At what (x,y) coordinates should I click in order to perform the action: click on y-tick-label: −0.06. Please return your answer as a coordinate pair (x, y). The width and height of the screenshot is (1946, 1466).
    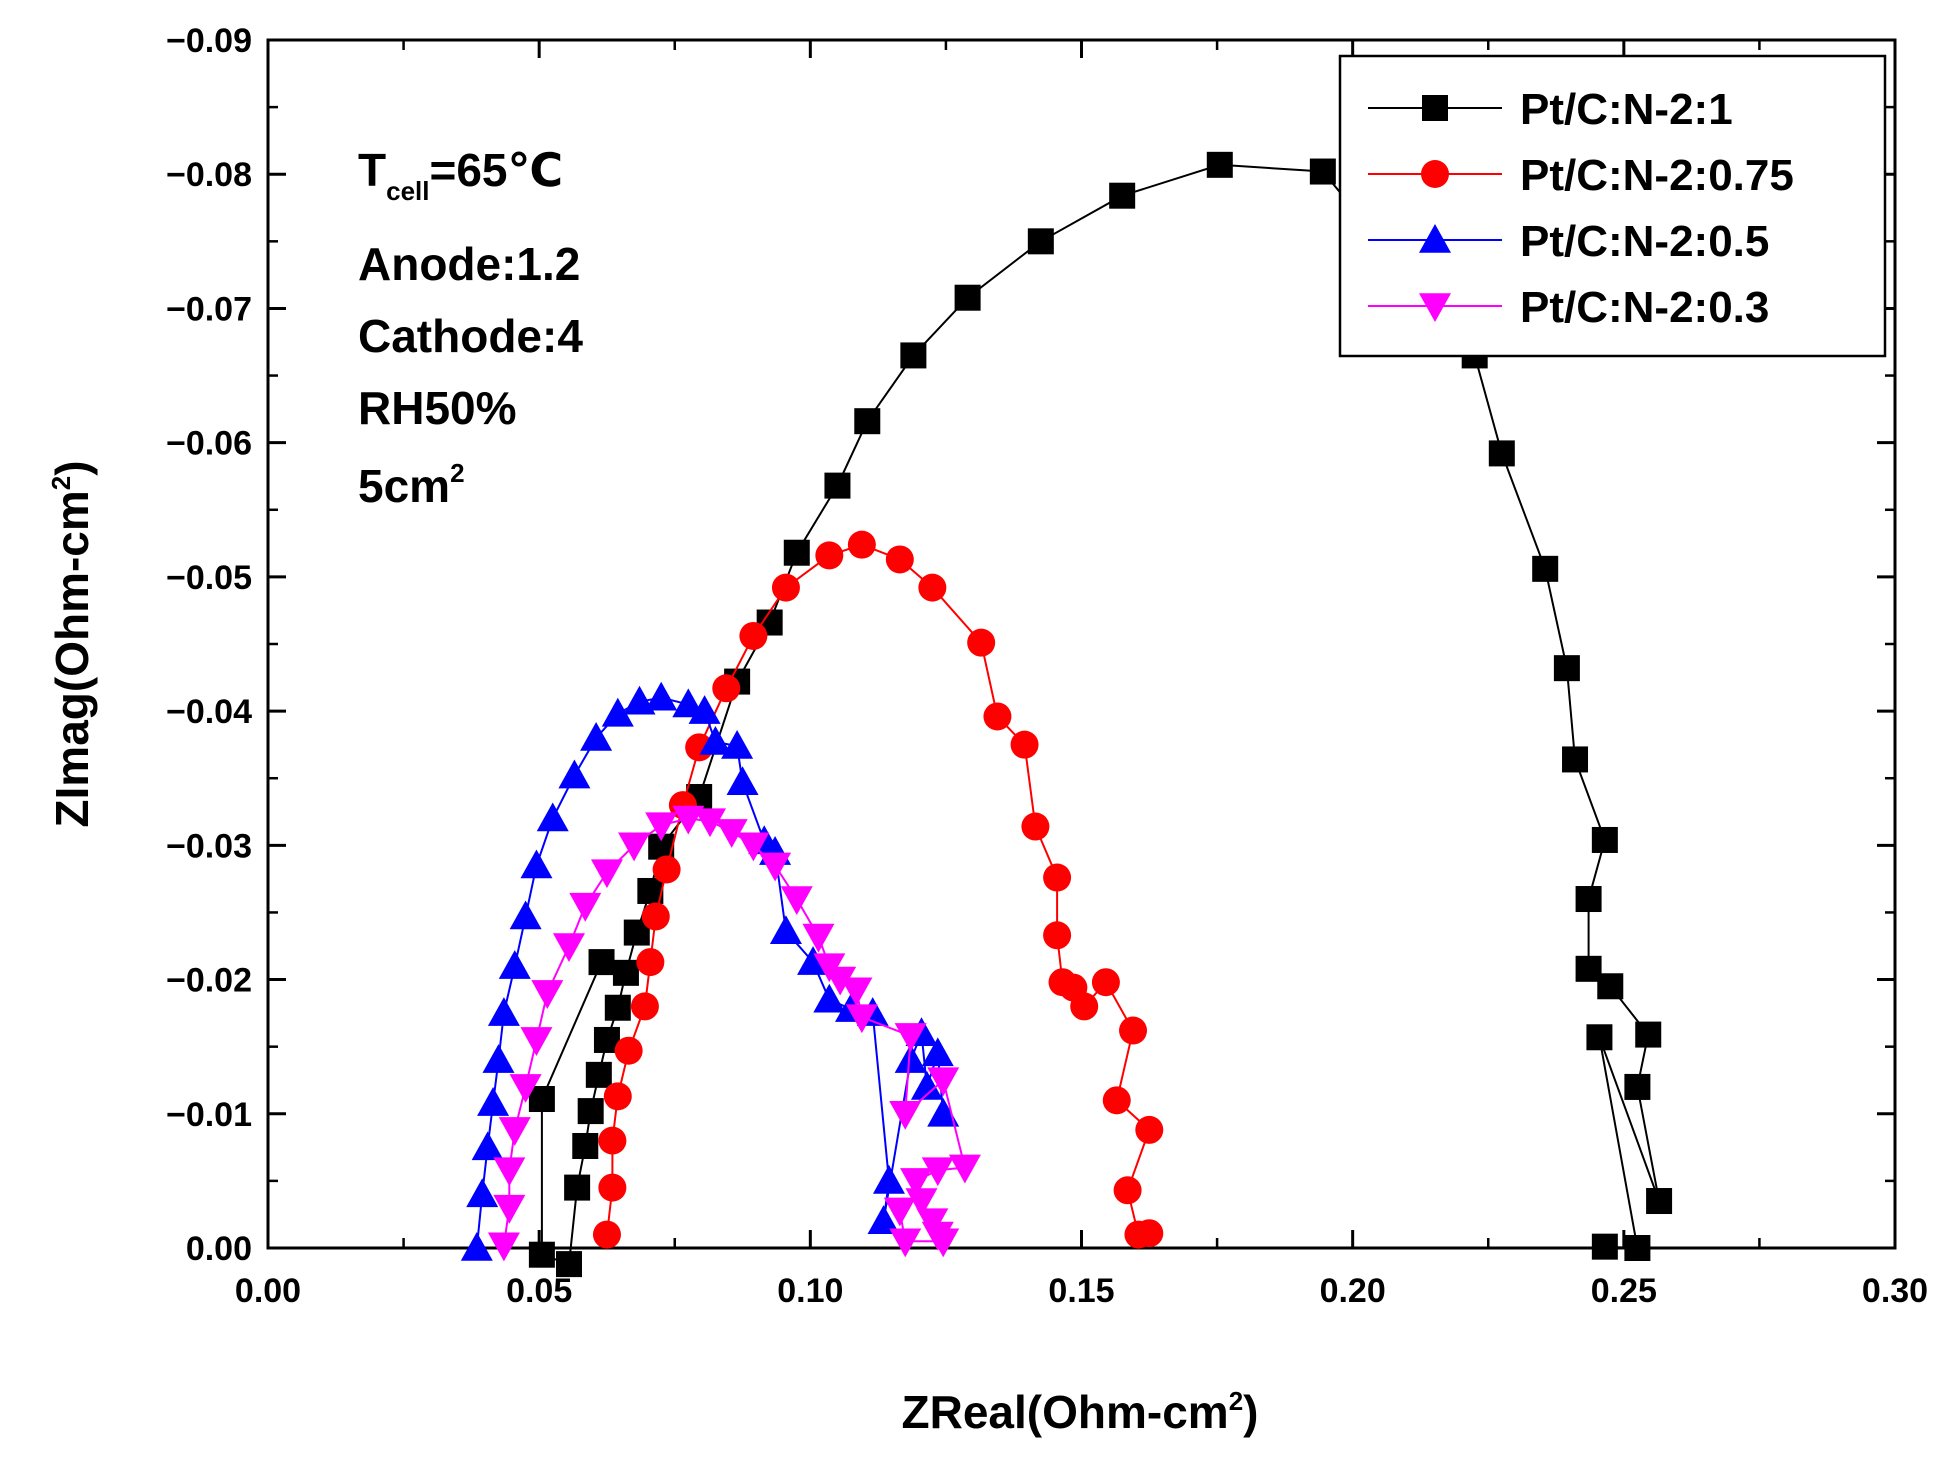
    Looking at the image, I should click on (209, 444).